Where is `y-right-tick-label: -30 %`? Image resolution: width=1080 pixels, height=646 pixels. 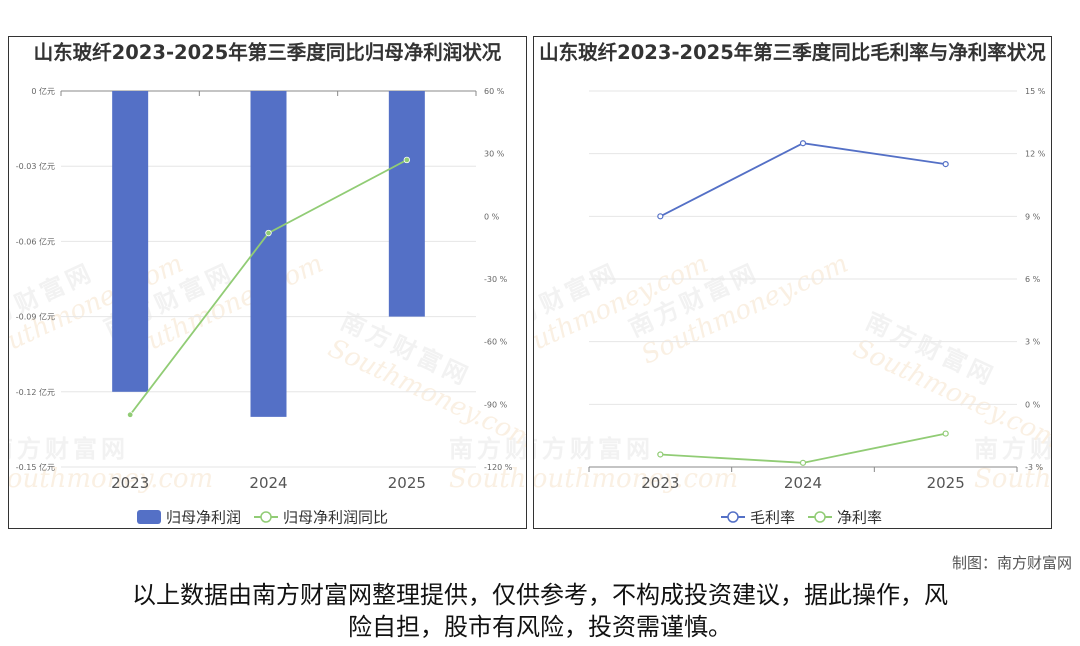
y-right-tick-label: -30 % is located at coordinates (496, 279).